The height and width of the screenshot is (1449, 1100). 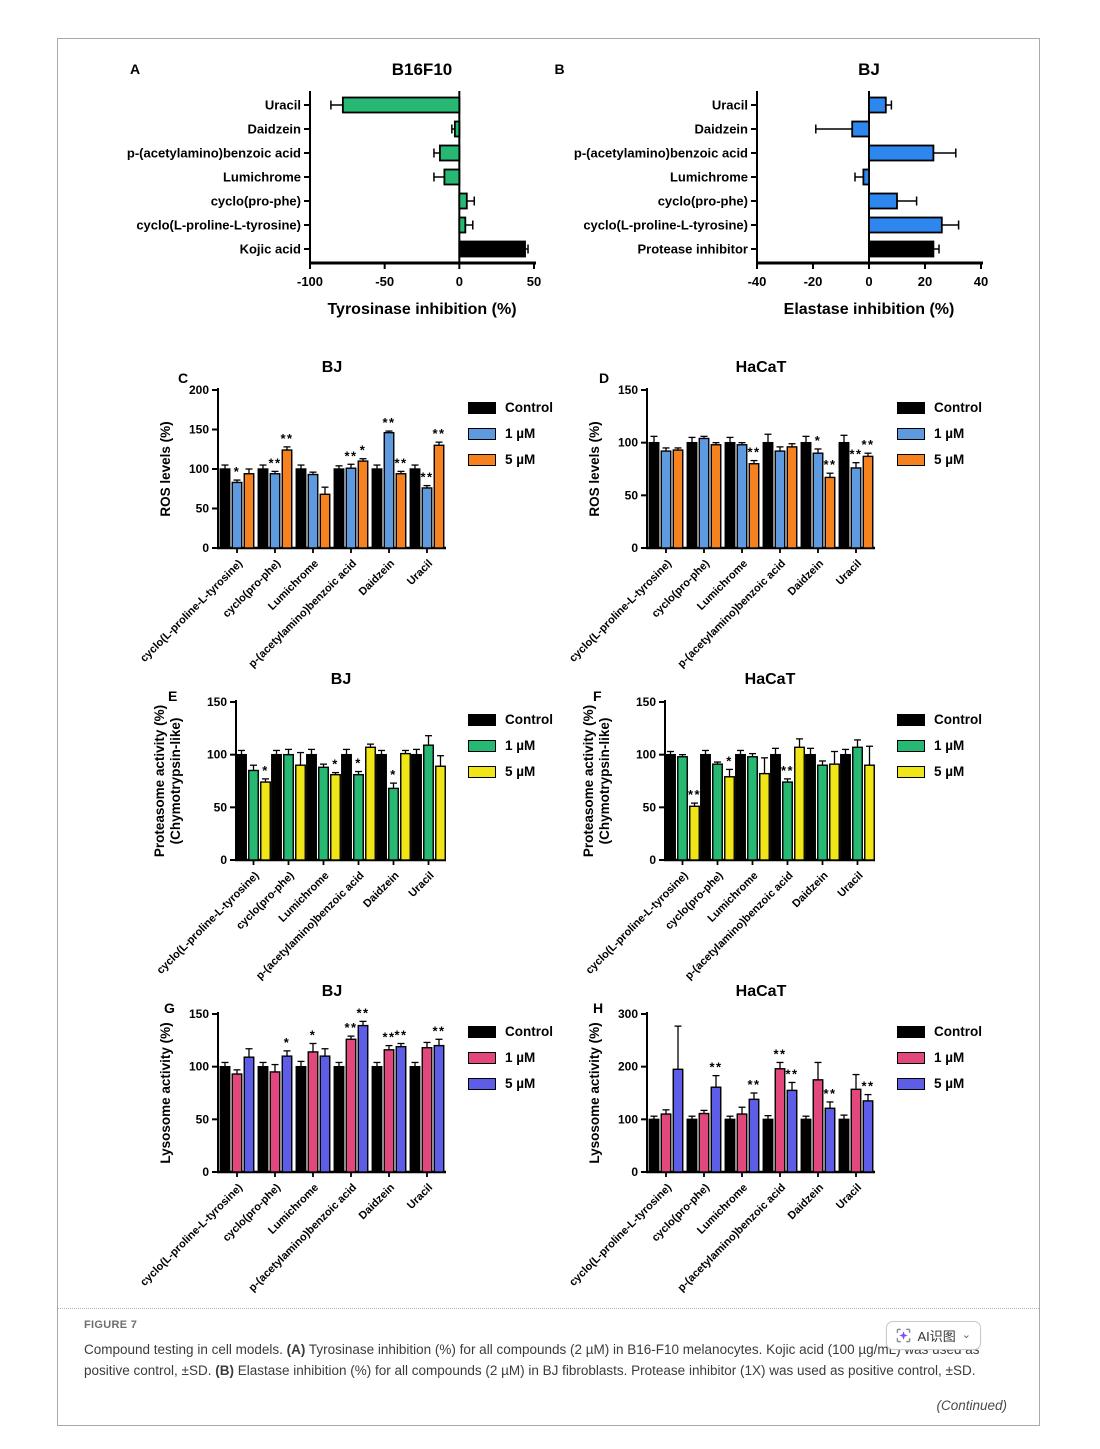 I want to click on caption-text-segment: Compound testing in cell models., so click(x=185, y=1349).